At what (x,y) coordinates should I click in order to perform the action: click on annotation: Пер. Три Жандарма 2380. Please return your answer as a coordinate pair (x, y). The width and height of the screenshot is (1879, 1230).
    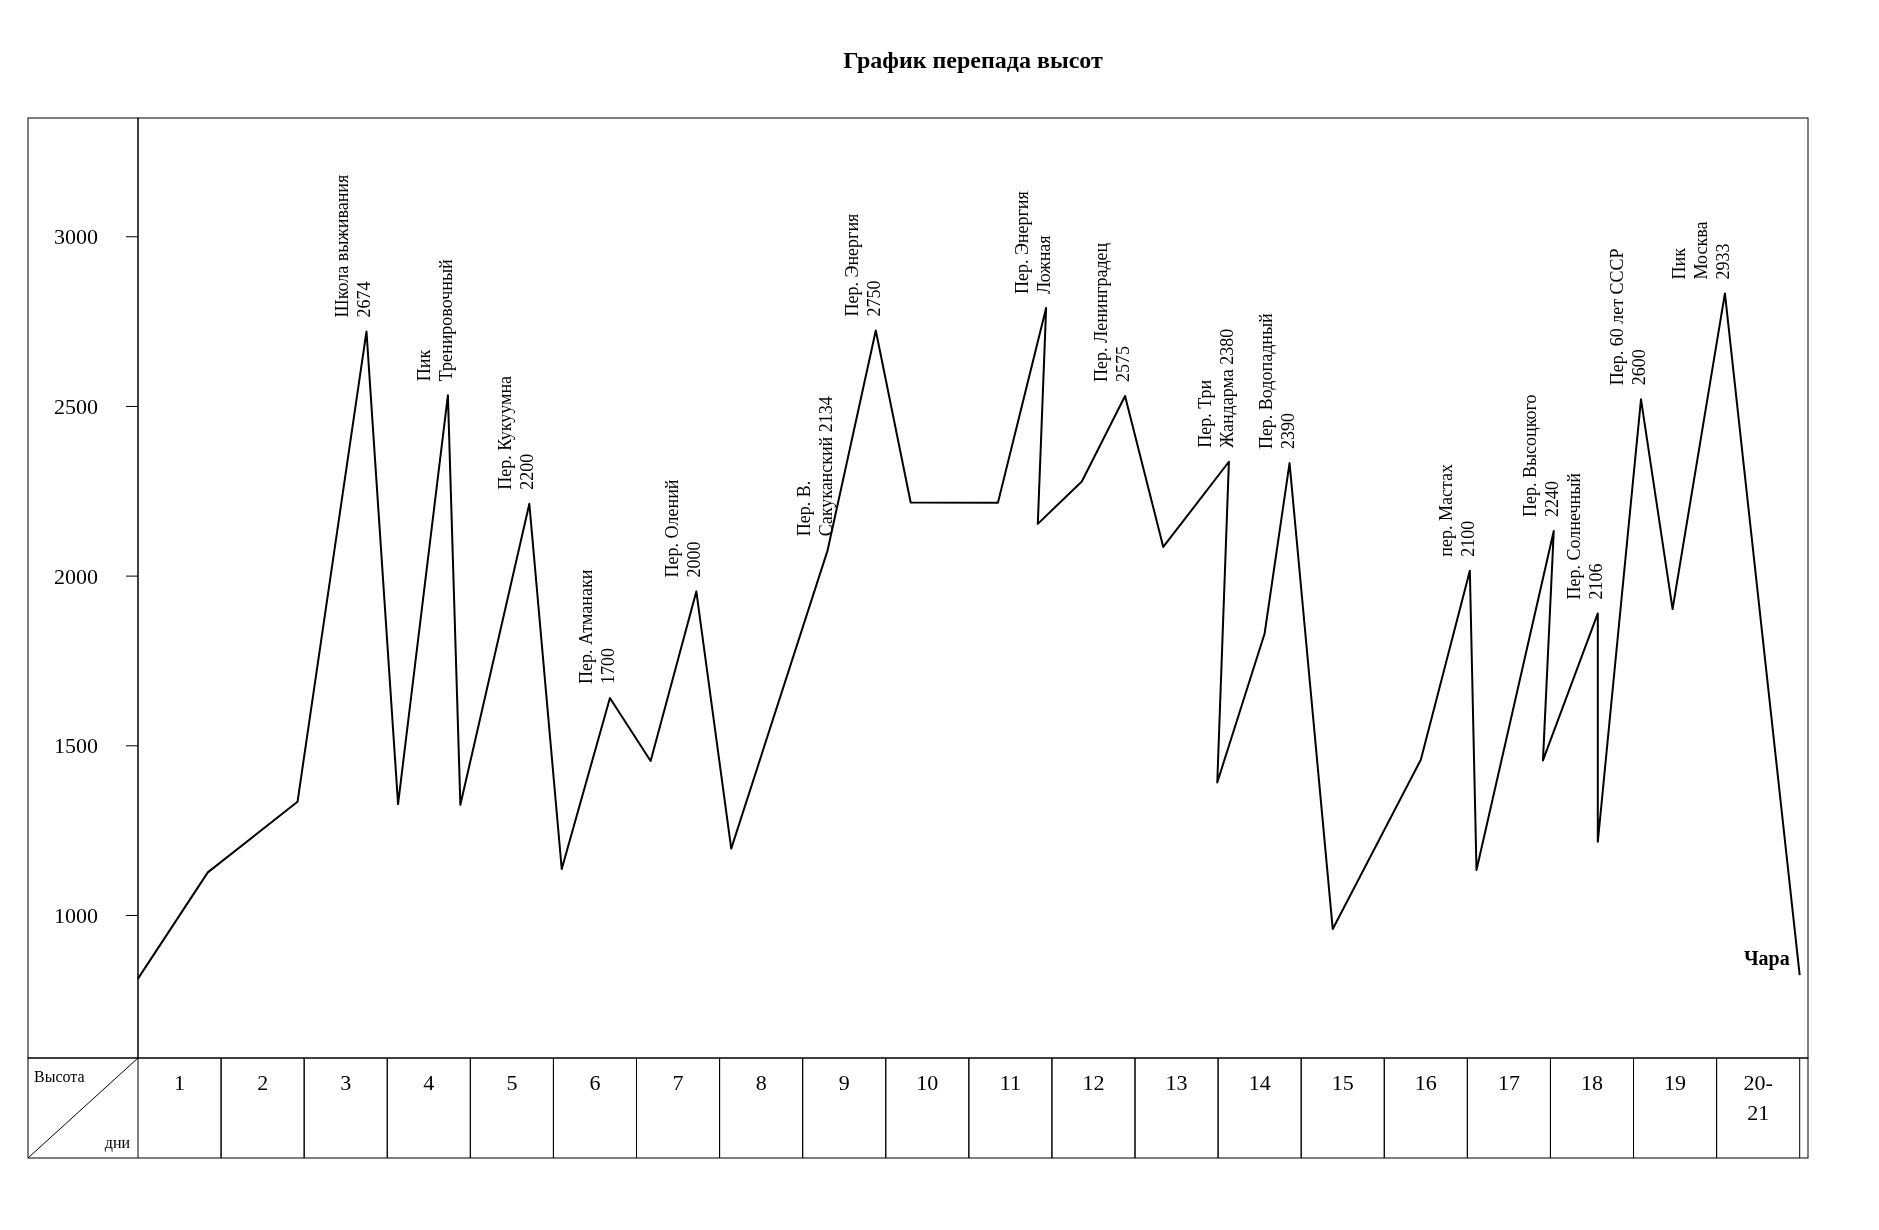
    Looking at the image, I should click on (1215, 388).